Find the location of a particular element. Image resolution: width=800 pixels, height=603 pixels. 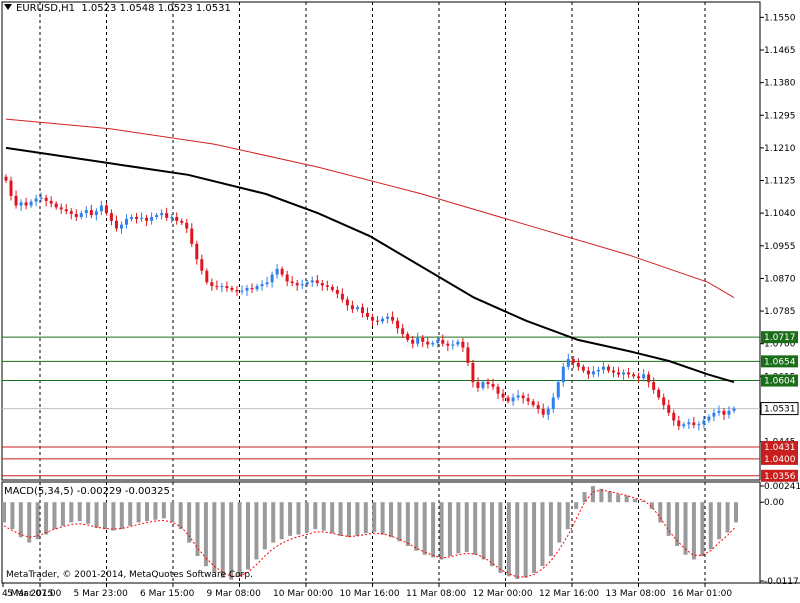

current-price-label: 1.0531 is located at coordinates (780, 410).